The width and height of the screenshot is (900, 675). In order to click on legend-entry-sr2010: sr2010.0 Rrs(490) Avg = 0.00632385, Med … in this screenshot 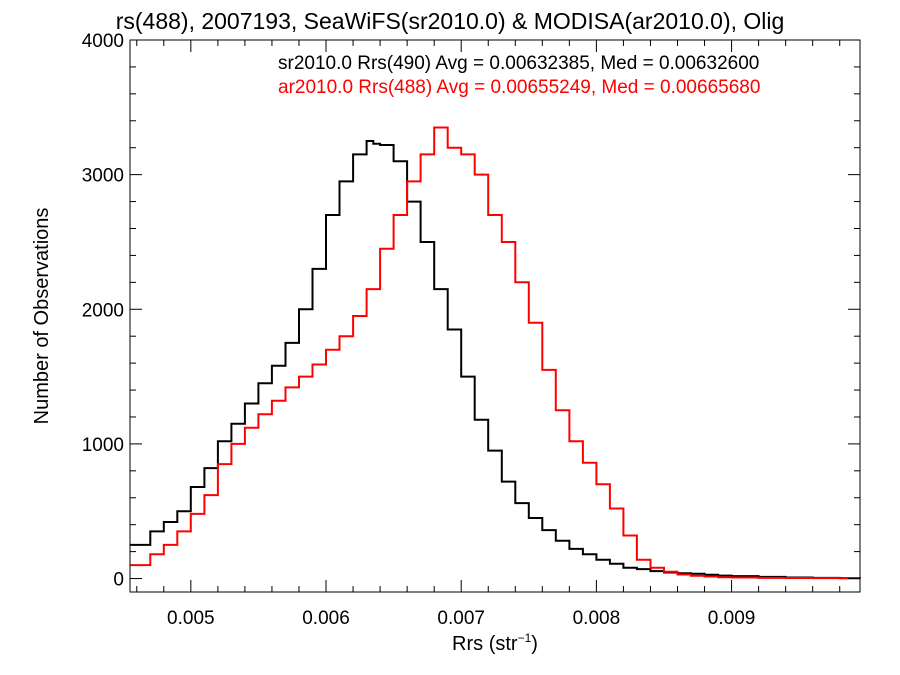, I will do `click(518, 63)`.